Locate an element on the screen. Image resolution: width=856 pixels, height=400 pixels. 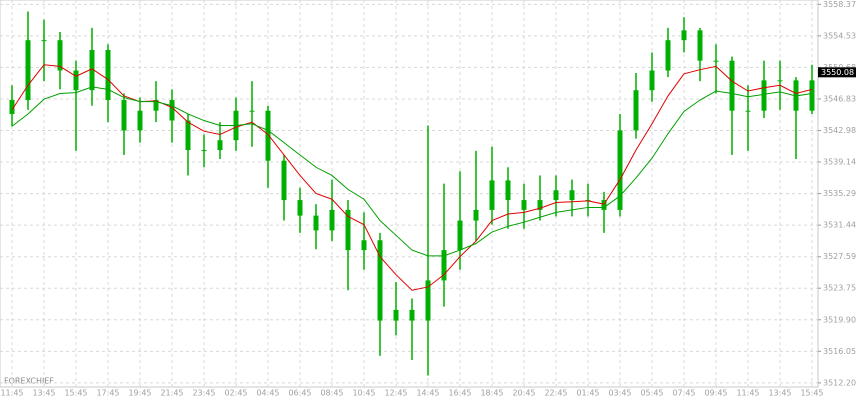
y-tick-label: 3527.59 is located at coordinates (839, 256).